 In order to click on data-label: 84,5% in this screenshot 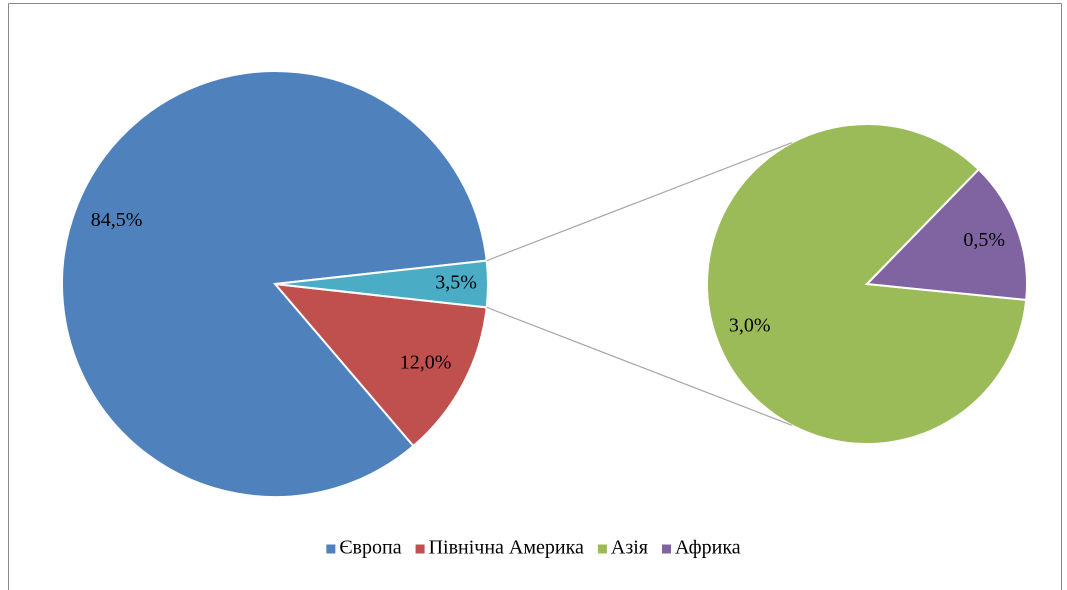, I will do `click(117, 220)`.